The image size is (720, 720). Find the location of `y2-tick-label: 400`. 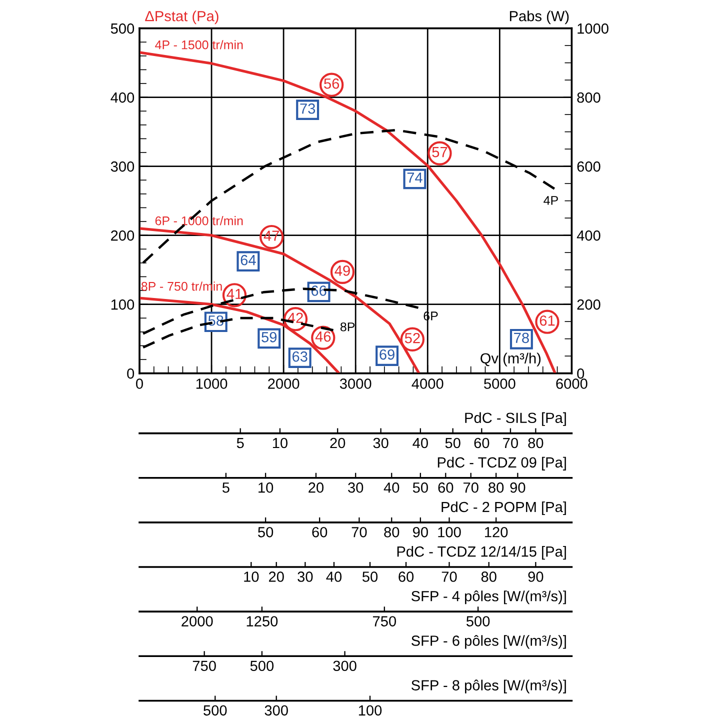

y2-tick-label: 400 is located at coordinates (588, 235).